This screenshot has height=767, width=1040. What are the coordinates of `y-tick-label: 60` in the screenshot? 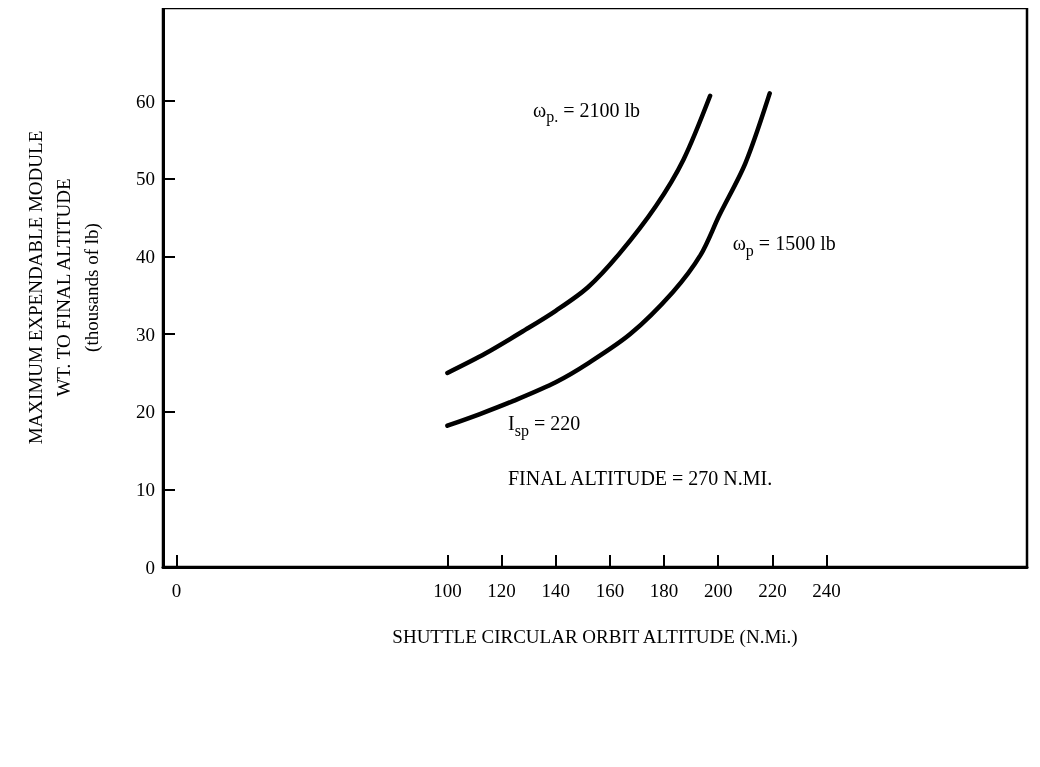 It's located at (145, 101).